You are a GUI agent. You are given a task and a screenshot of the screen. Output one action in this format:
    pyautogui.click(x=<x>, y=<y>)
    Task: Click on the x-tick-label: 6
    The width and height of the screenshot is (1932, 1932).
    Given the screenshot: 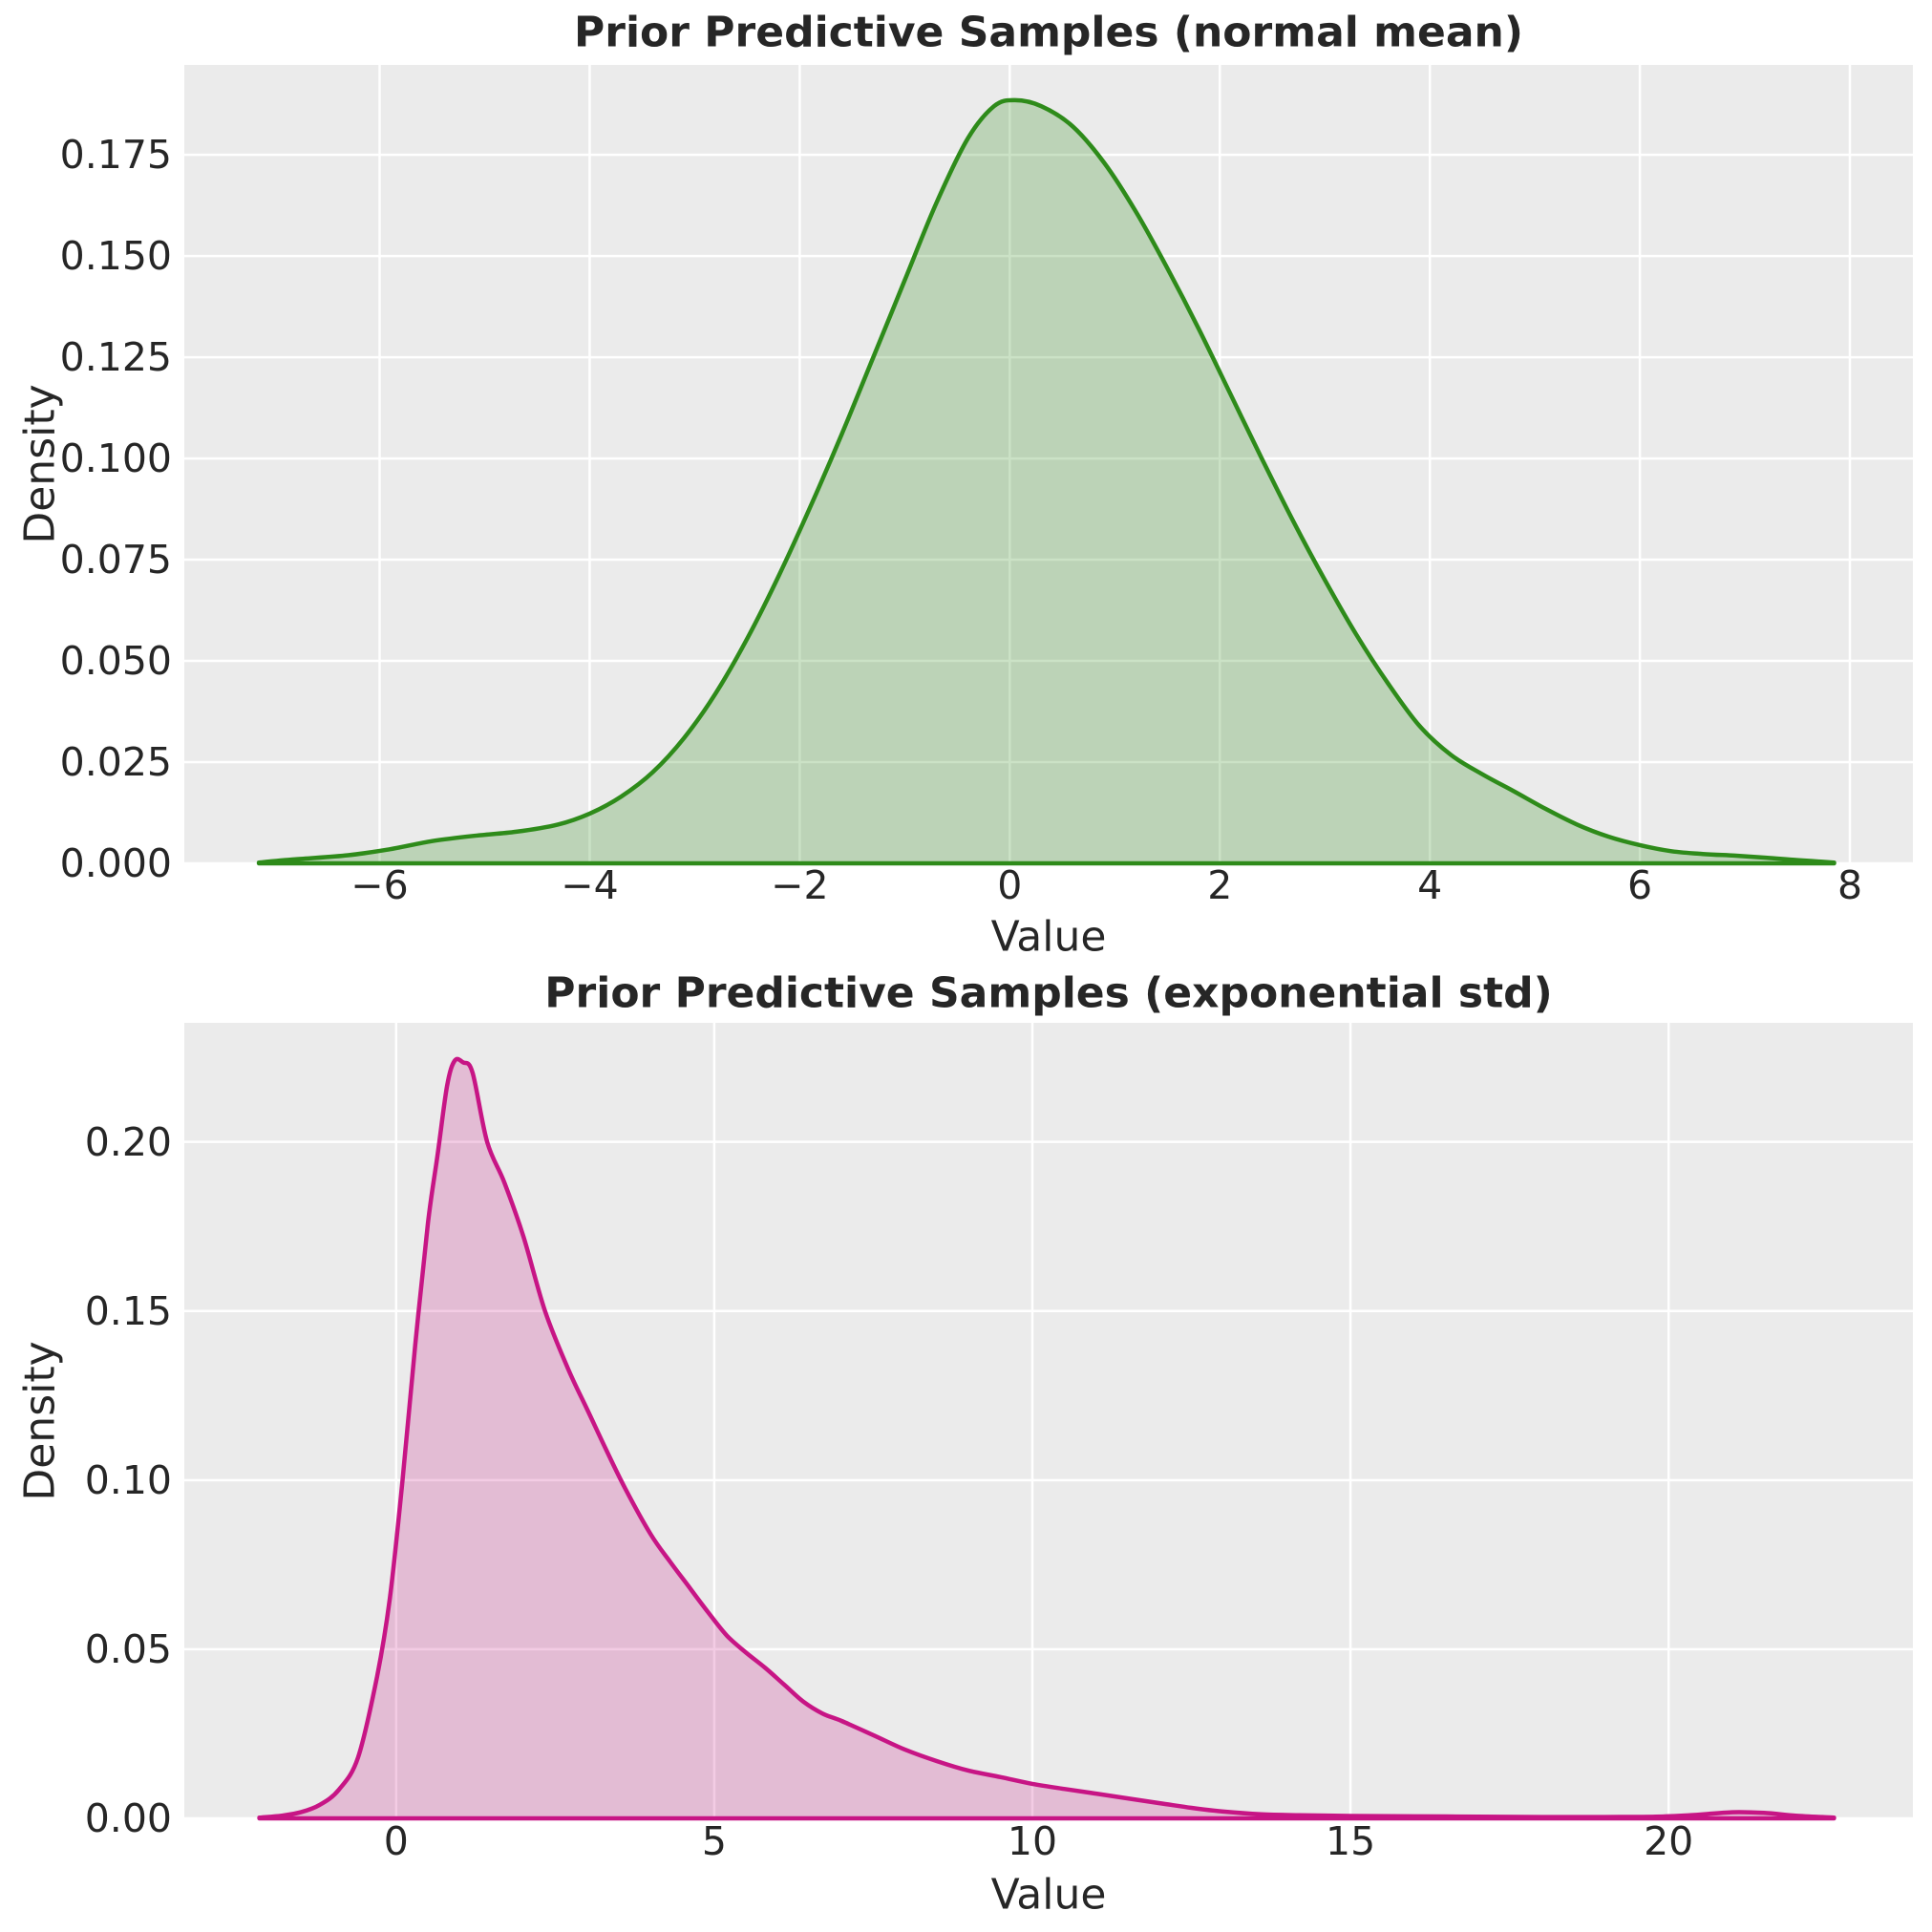 What is the action you would take?
    pyautogui.click(x=1640, y=885)
    